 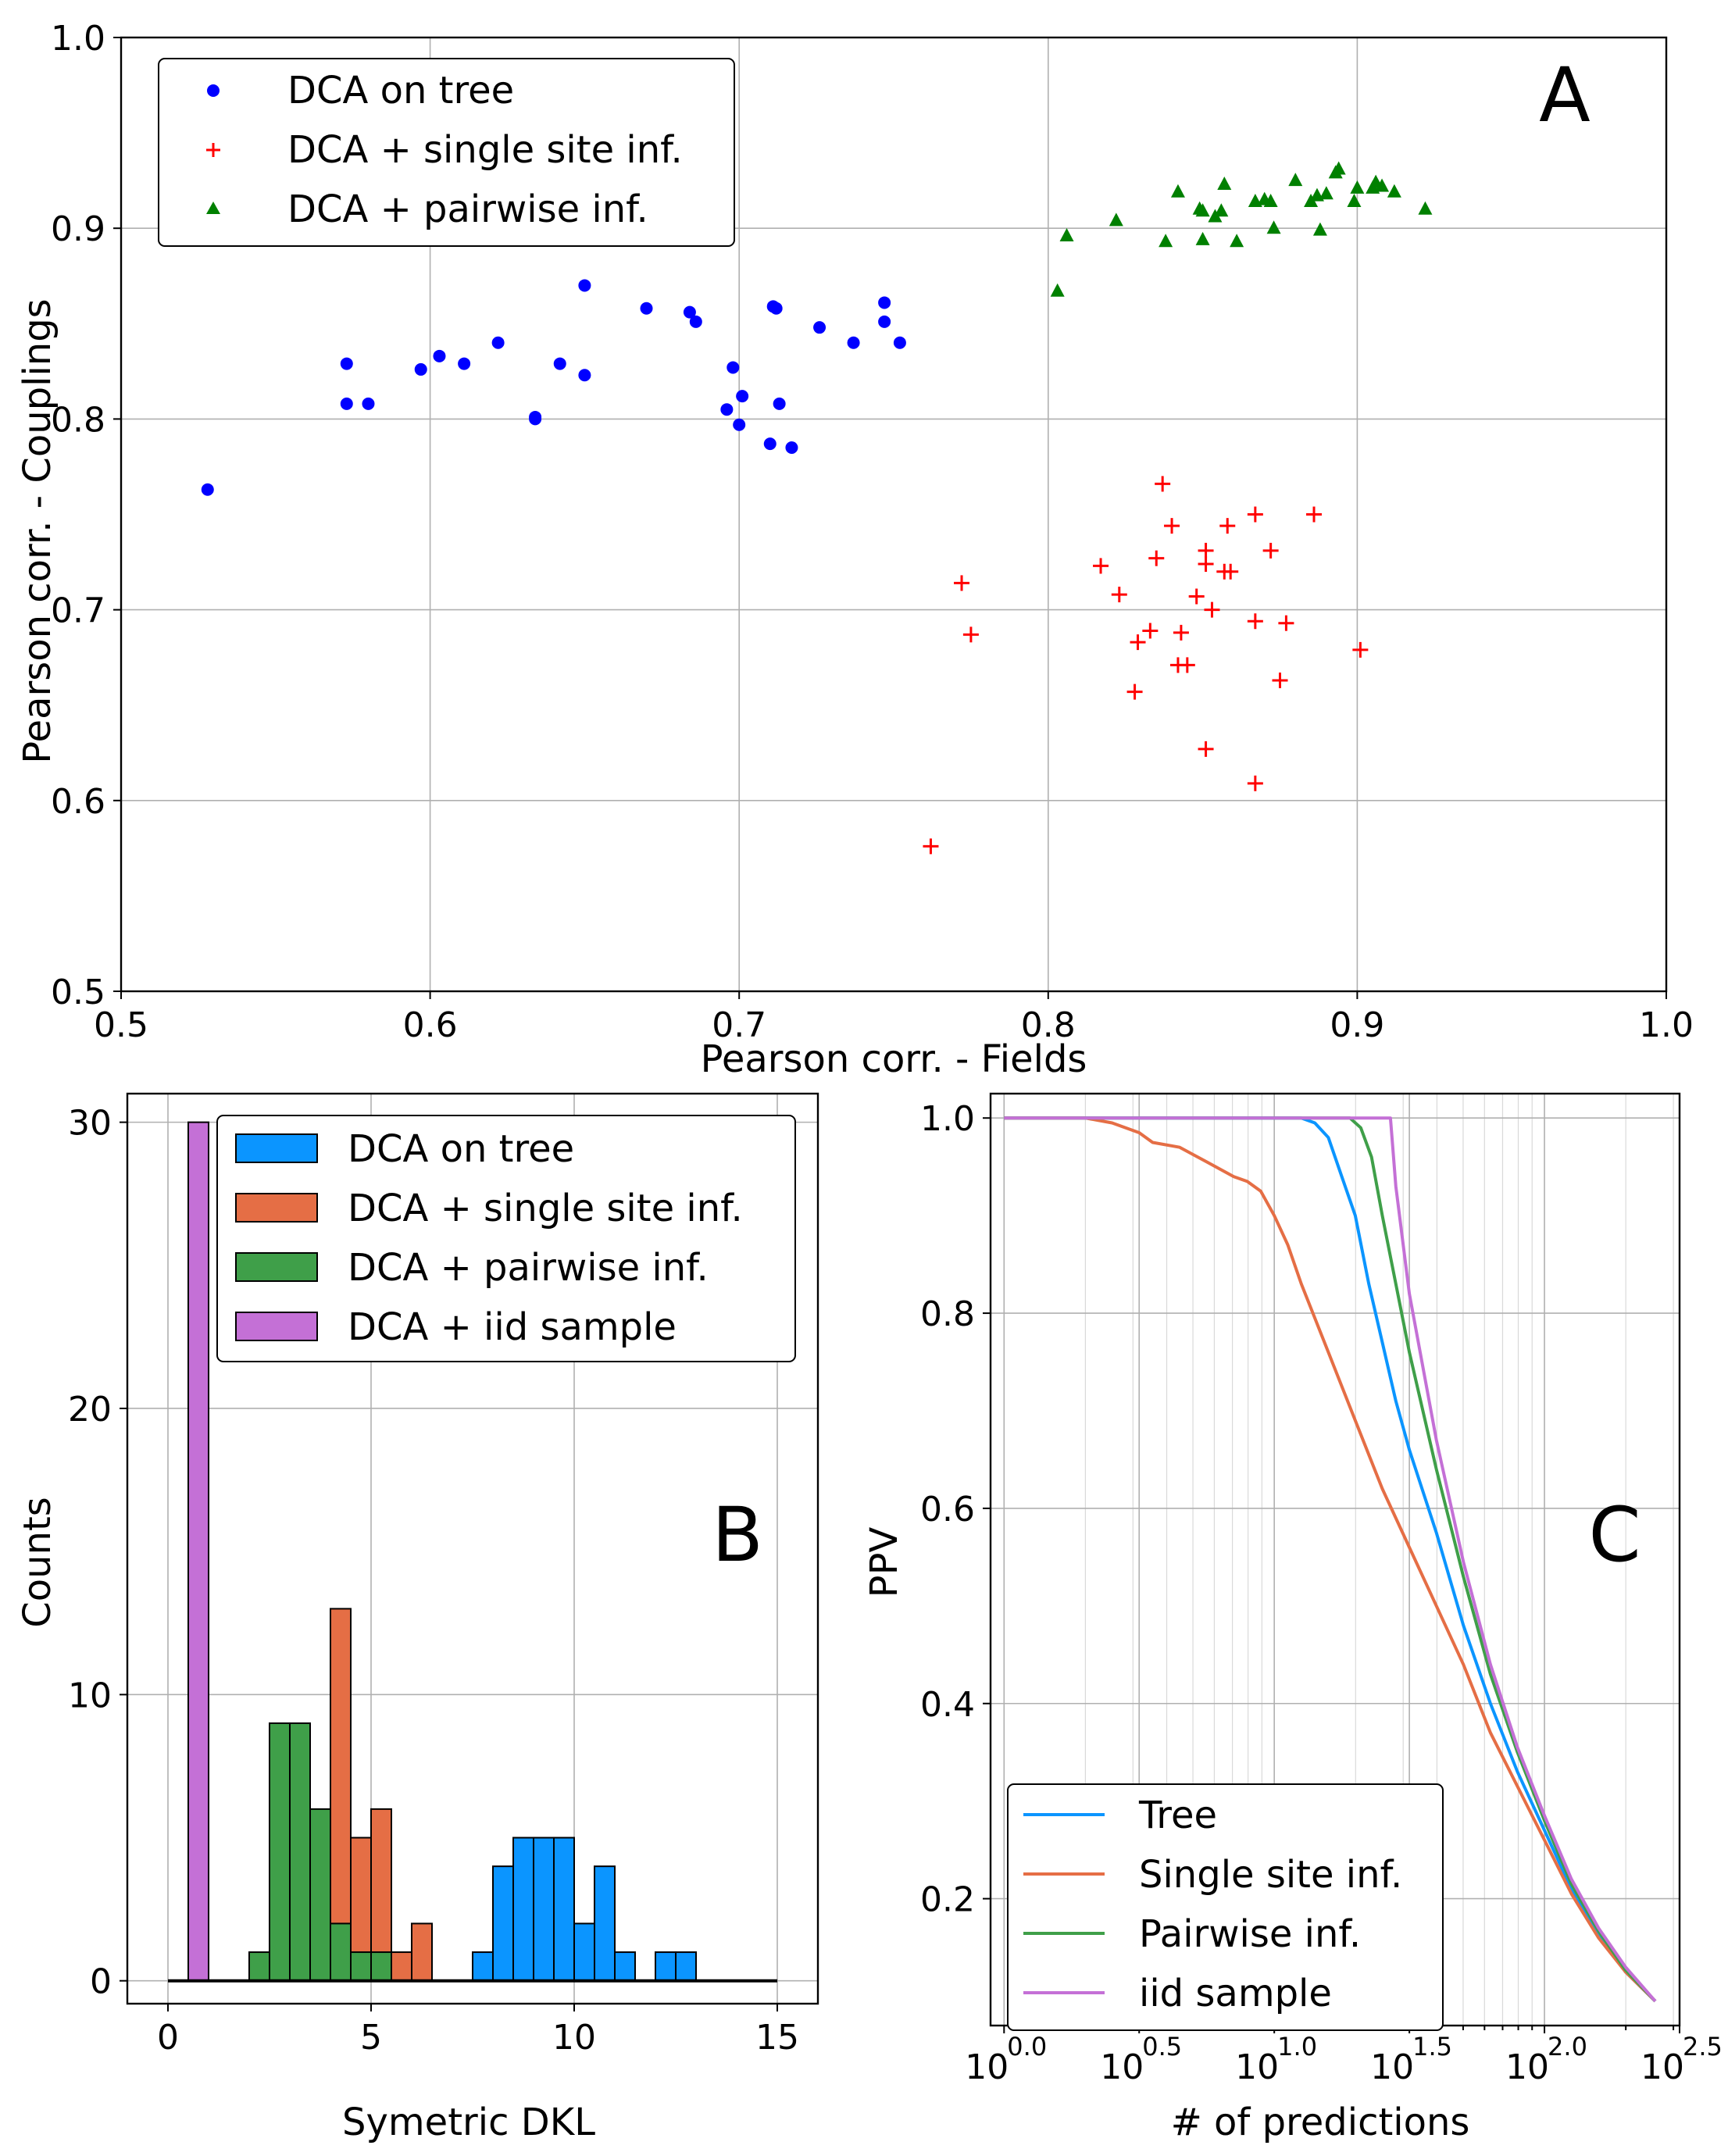 What do you see at coordinates (37, 1563) in the screenshot?
I see `panel-b-ylabel: Counts` at bounding box center [37, 1563].